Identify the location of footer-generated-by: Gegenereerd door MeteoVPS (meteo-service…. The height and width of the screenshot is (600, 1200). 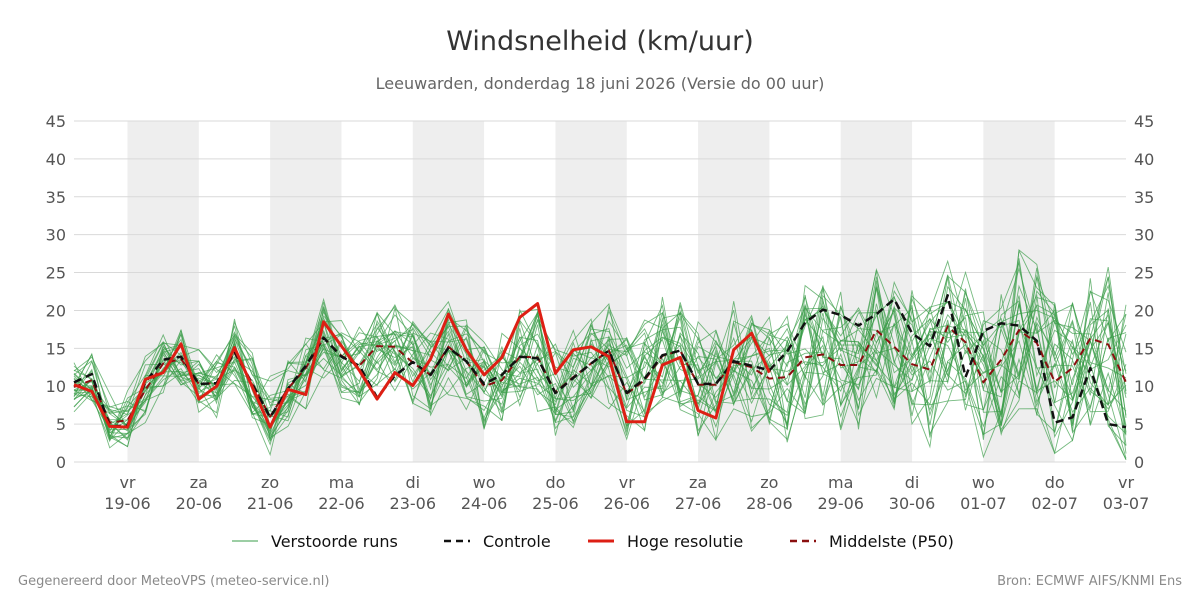
(173, 581).